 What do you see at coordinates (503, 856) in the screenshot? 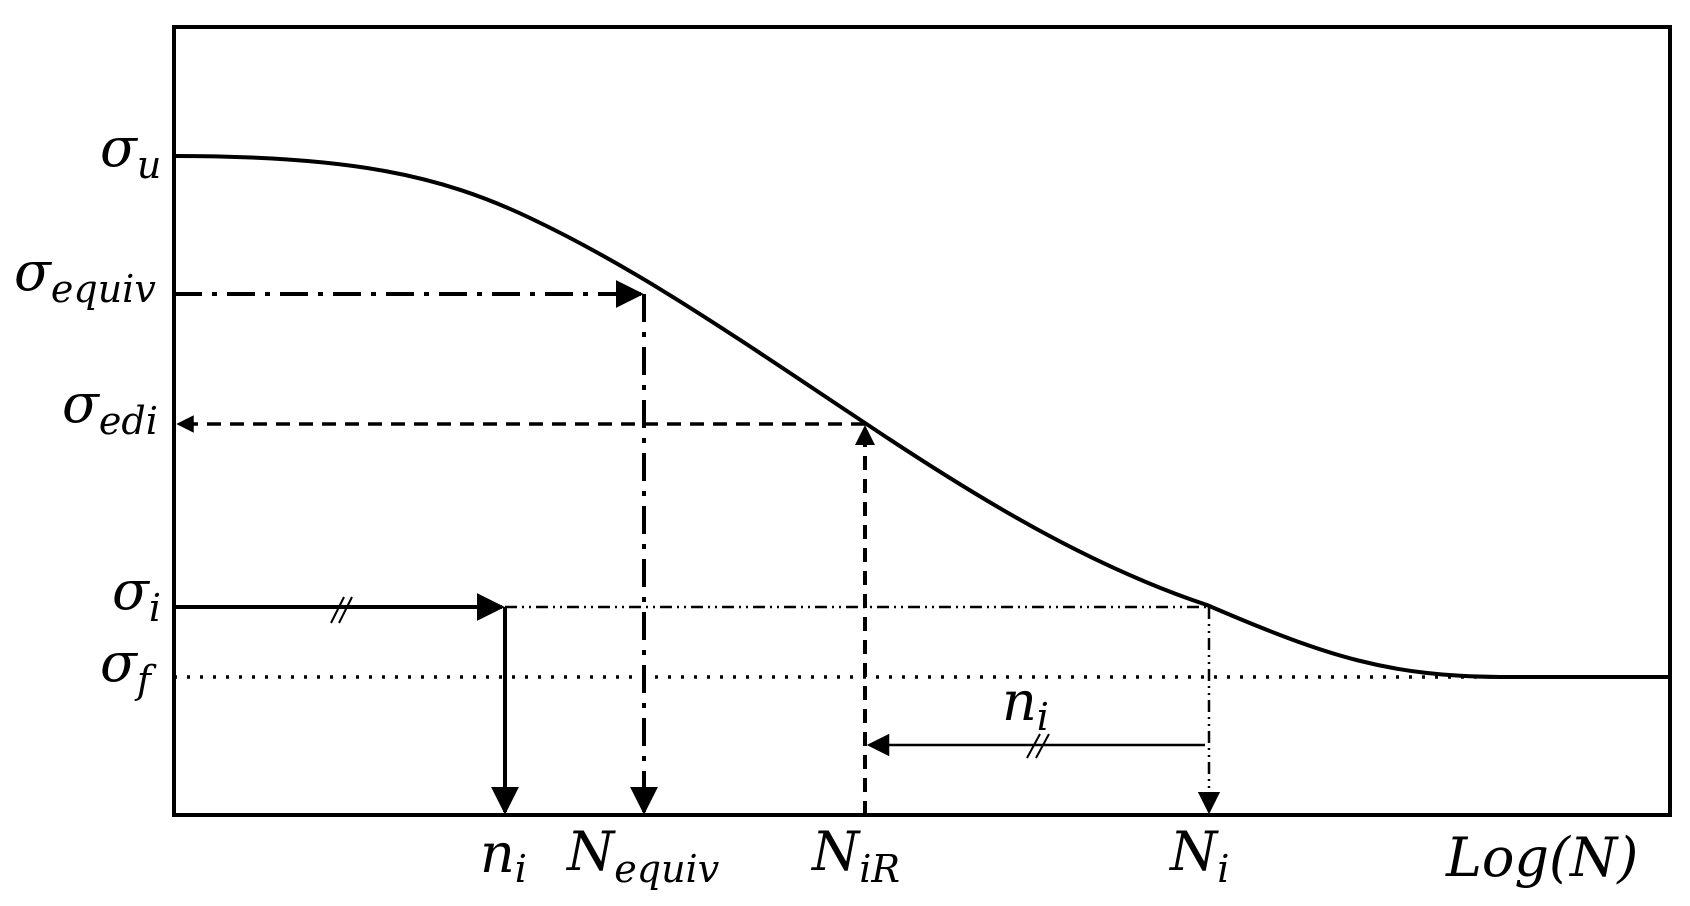
I see `label-n-i: ni` at bounding box center [503, 856].